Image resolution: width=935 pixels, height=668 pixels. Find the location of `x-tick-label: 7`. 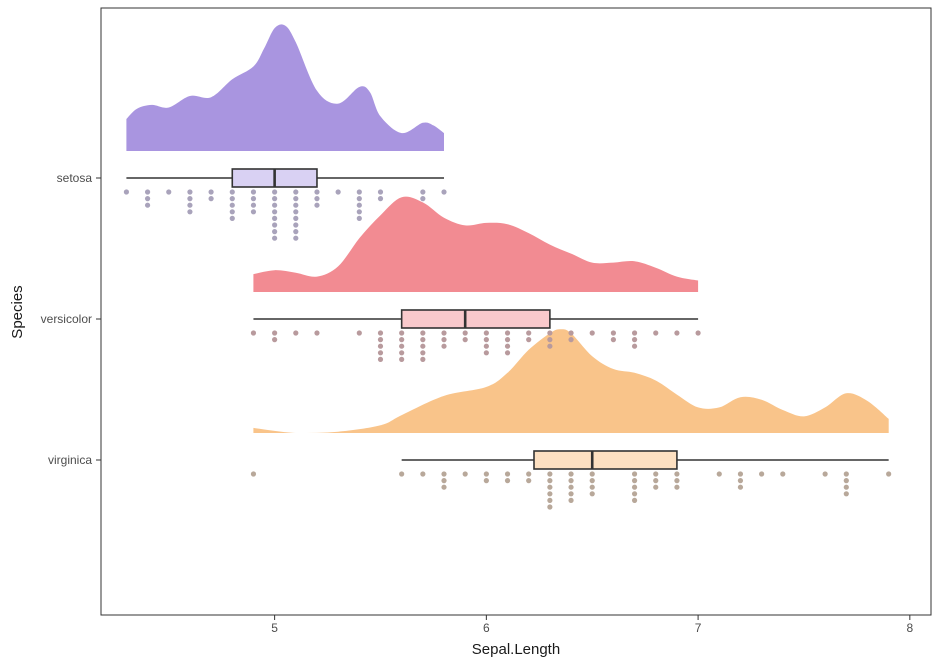

x-tick-label: 7 is located at coordinates (698, 628).